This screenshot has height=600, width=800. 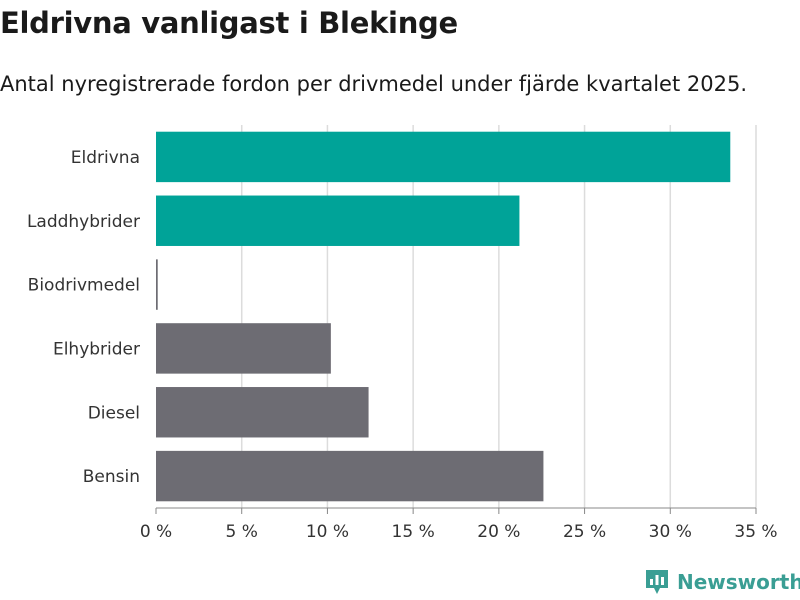 I want to click on newsworthy-logo-icon, so click(x=657, y=582).